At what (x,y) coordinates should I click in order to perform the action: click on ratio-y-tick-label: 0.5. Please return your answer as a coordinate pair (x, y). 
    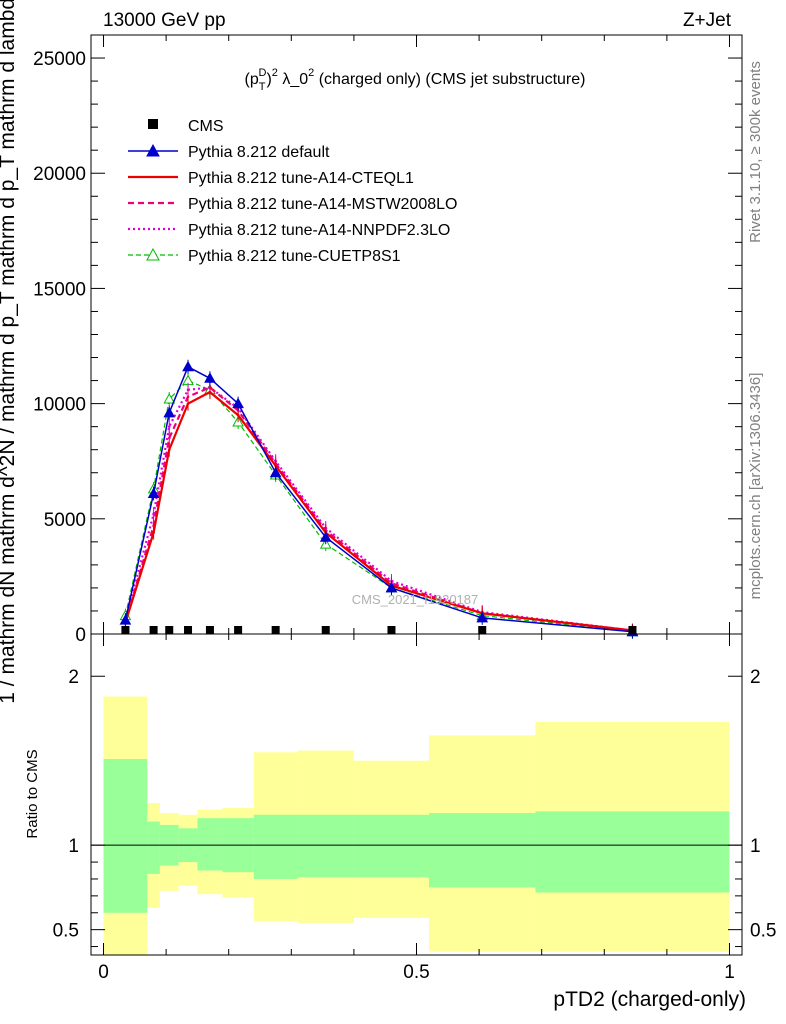
    Looking at the image, I should click on (66, 931).